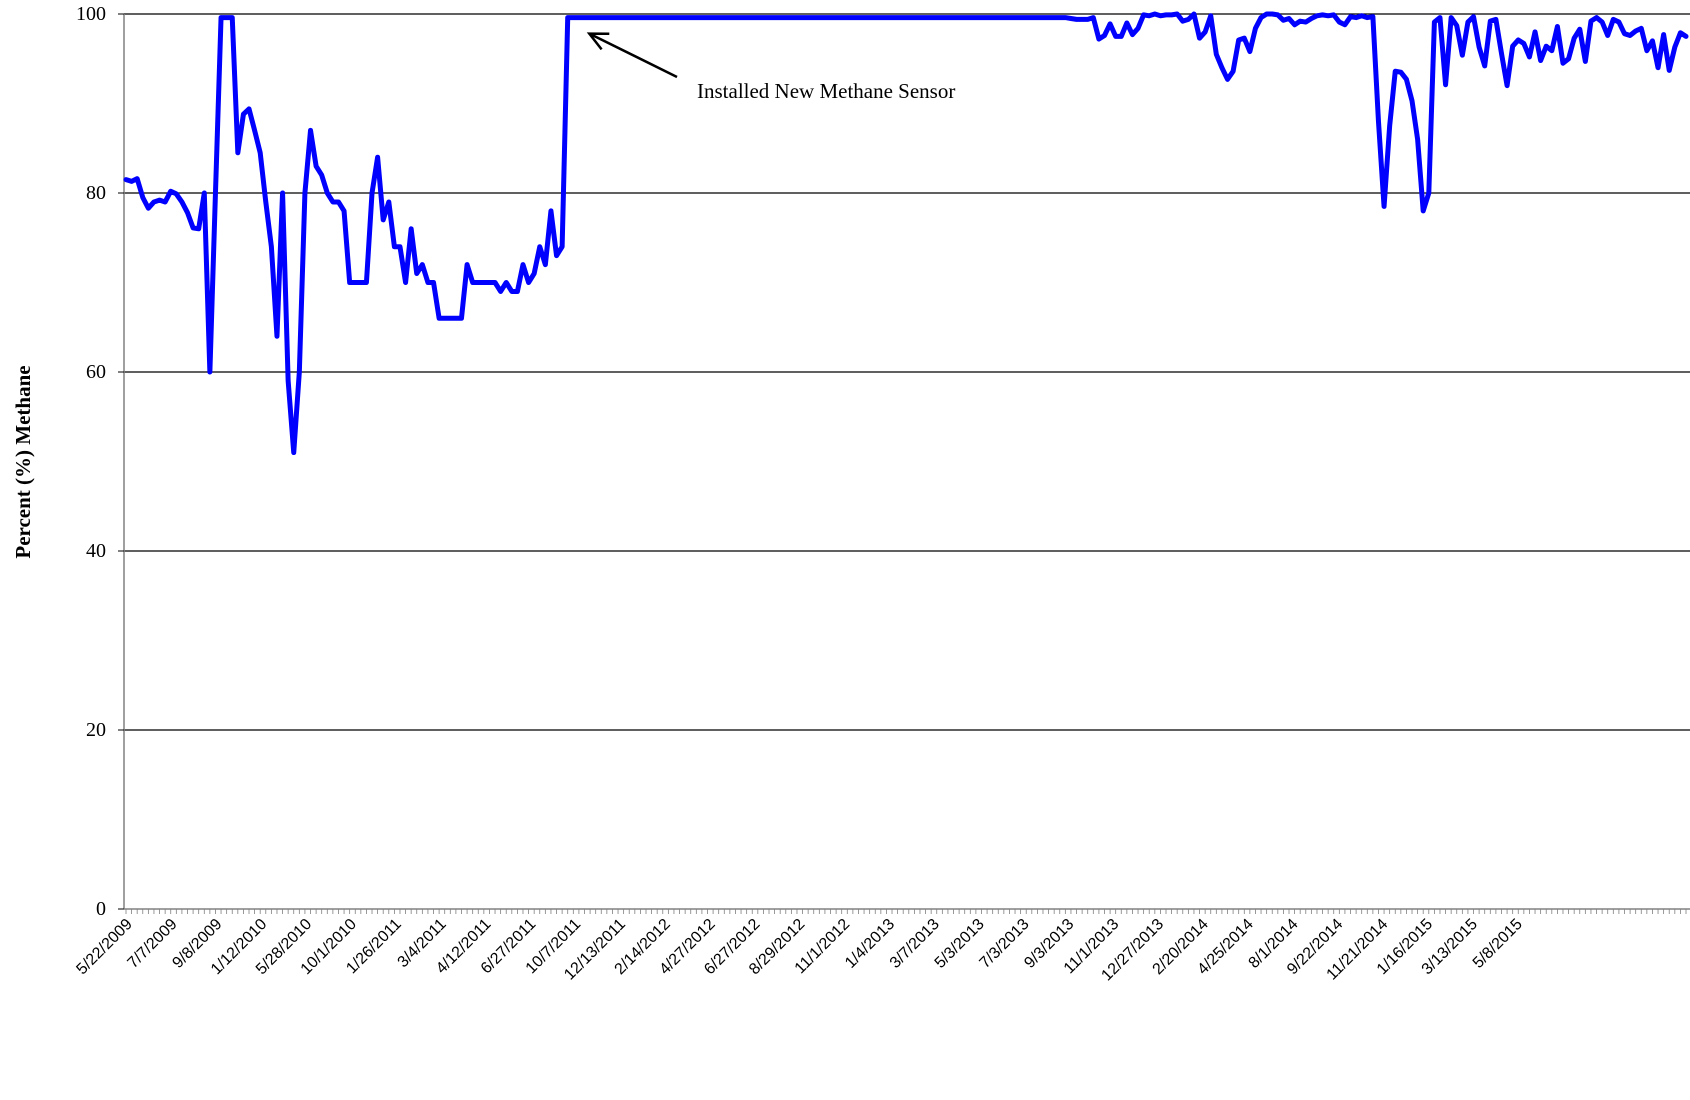  Describe the element at coordinates (96, 372) in the screenshot. I see `y-tick-label-60: 60` at that location.